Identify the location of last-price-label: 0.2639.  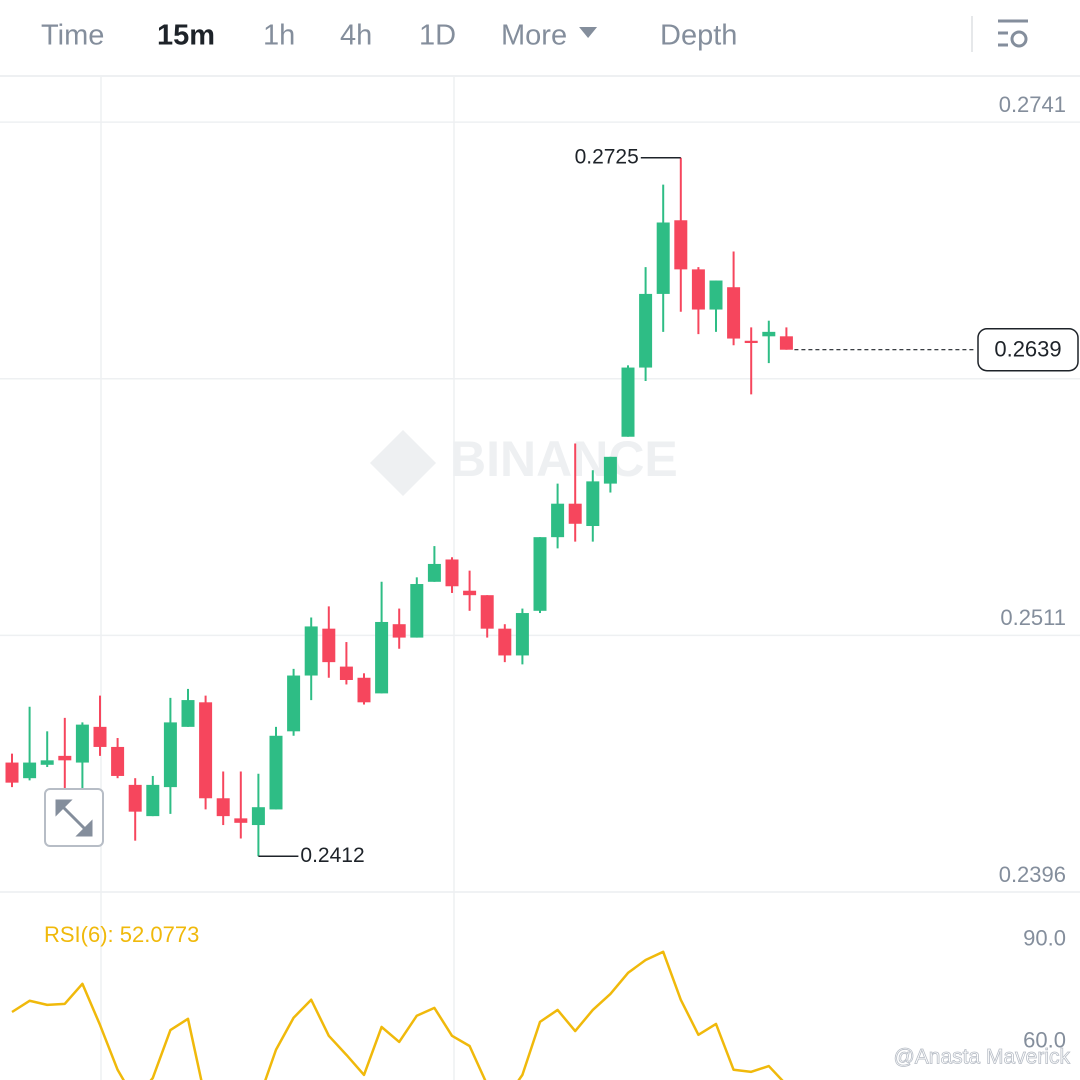
(1027, 349).